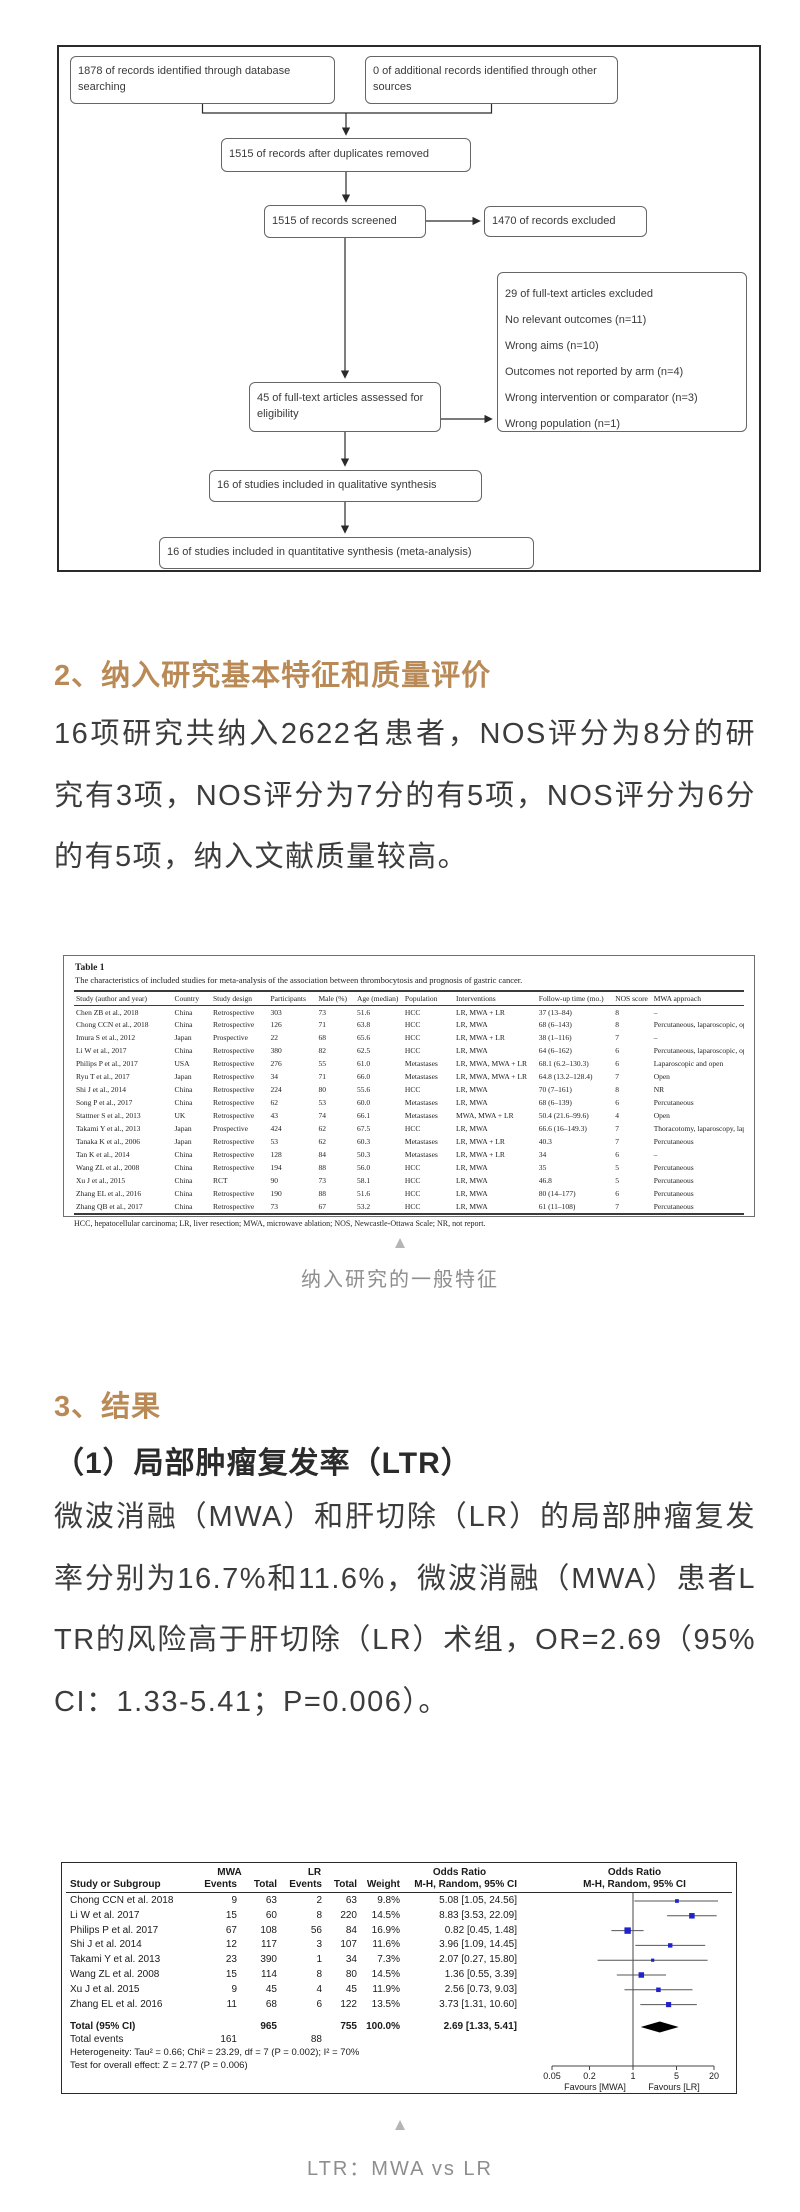  Describe the element at coordinates (363, 1193) in the screenshot. I see `table1-cell: 51.6` at that location.